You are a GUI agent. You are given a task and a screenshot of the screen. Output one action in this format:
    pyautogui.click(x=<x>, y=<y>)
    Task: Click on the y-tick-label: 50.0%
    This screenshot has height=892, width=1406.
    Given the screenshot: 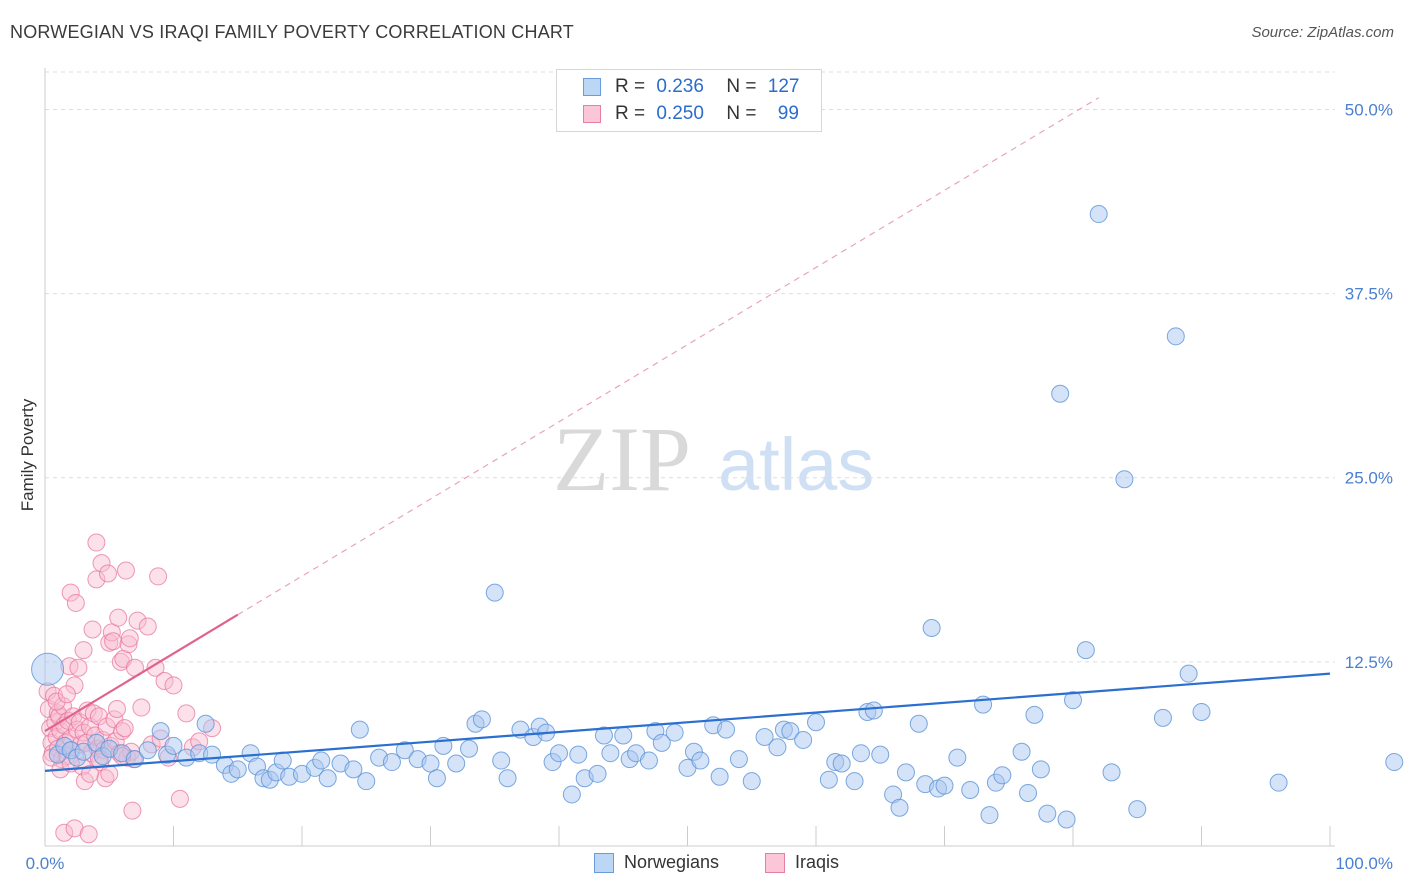 What is the action you would take?
    pyautogui.click(x=1369, y=109)
    